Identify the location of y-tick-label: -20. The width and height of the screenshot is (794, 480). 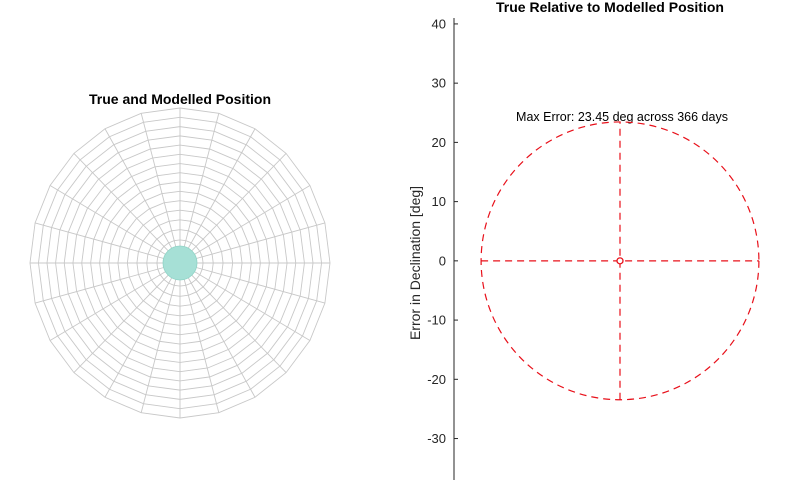
(436, 379).